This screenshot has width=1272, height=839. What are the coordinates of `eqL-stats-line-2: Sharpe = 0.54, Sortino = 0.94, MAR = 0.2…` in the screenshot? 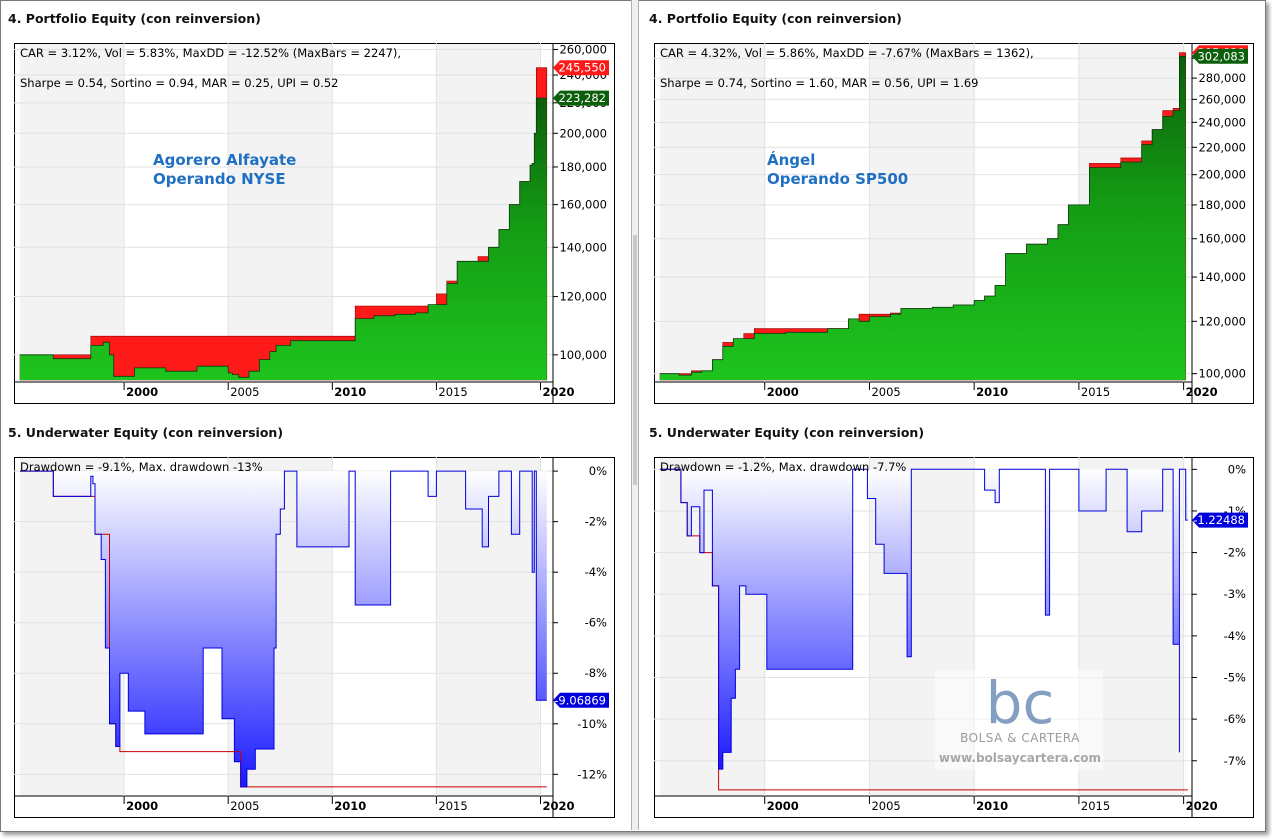 It's located at (179, 83).